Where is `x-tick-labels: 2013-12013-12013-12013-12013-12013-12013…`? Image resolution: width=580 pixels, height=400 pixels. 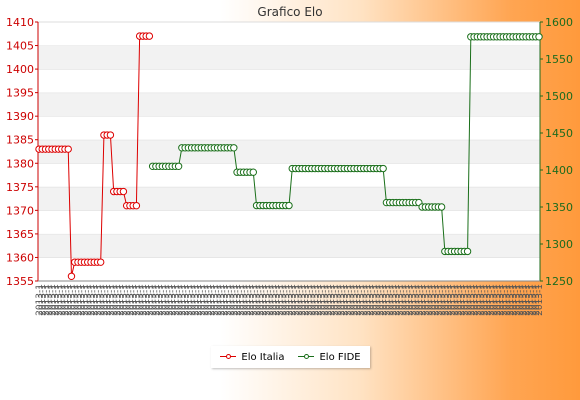
x-tick-labels: 2013-12013-12013-12013-12013-12013-12013… is located at coordinates (290, 300).